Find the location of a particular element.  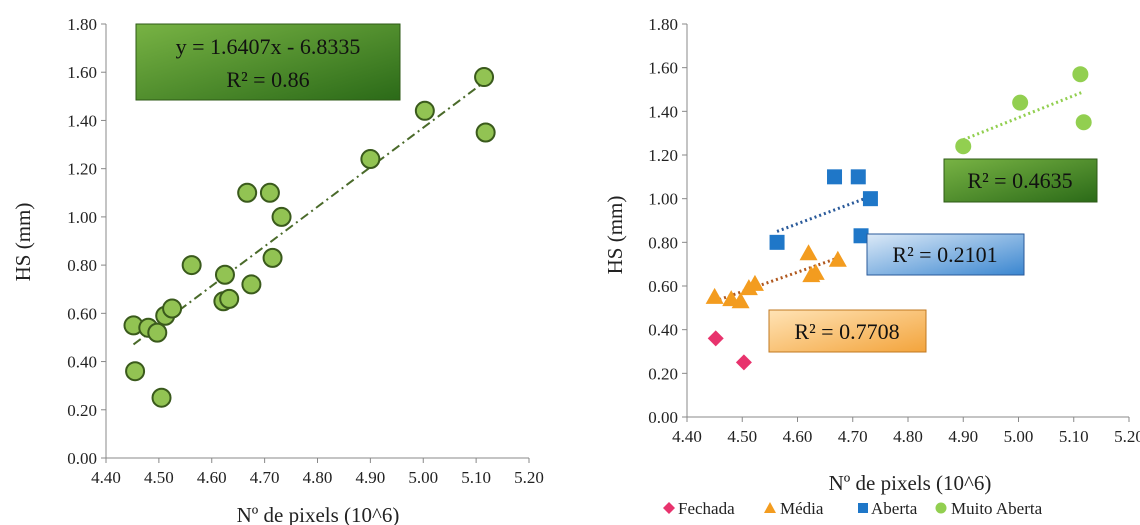

legend-label-fechada: Fechada is located at coordinates (706, 508).